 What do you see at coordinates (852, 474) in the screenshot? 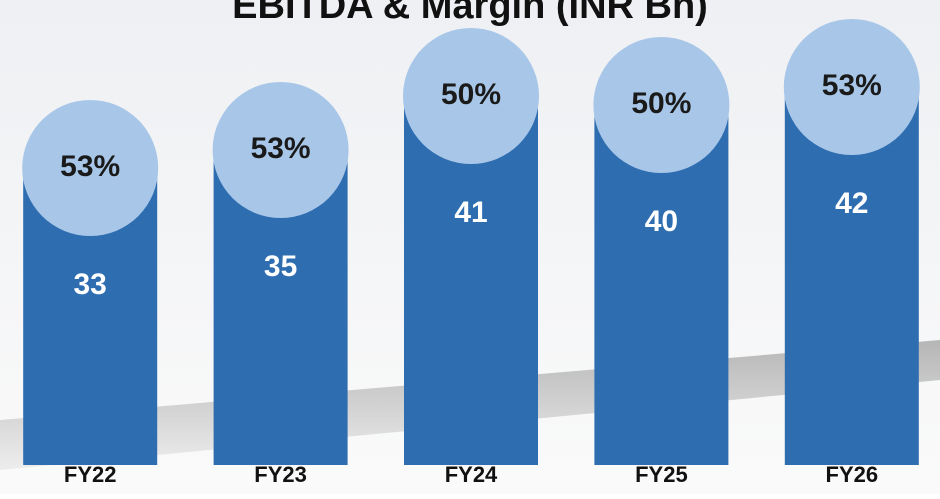
I see `x-tick-label: FY26` at bounding box center [852, 474].